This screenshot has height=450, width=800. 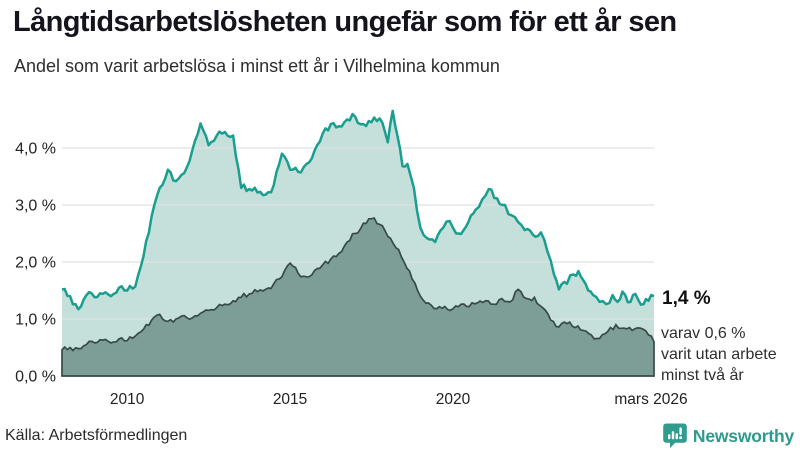 What do you see at coordinates (702, 375) in the screenshot?
I see `annotation-note-line: minst två år` at bounding box center [702, 375].